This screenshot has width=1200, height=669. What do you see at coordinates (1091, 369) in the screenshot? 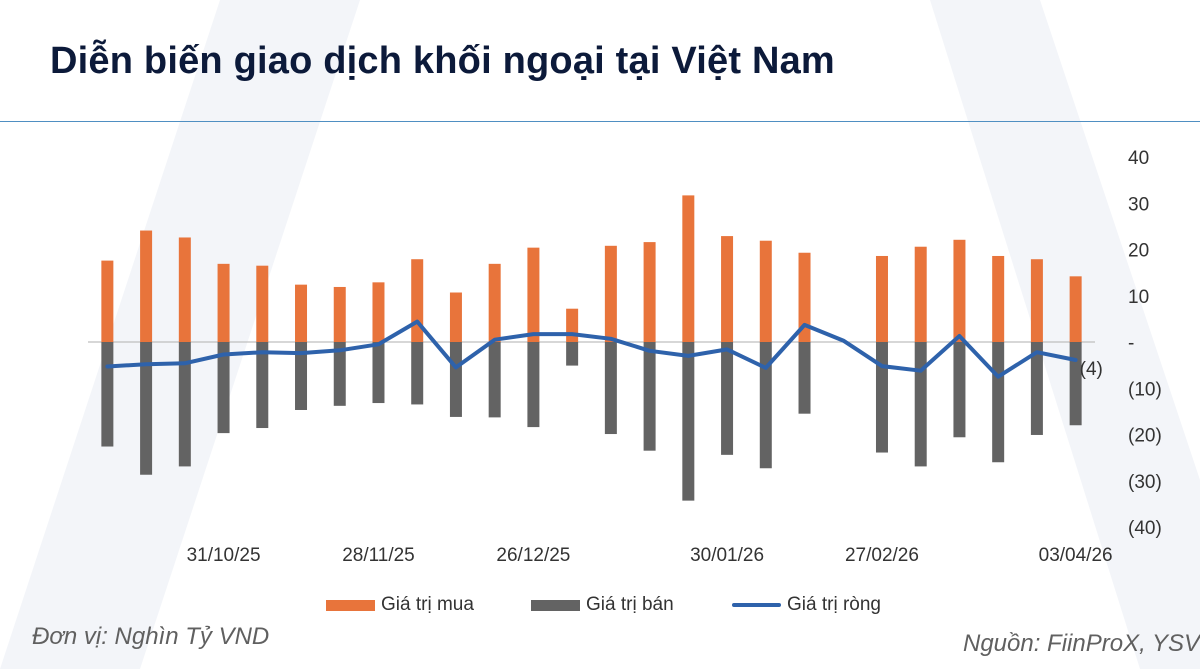
I see `net-annotation-label: (4)` at bounding box center [1091, 369].